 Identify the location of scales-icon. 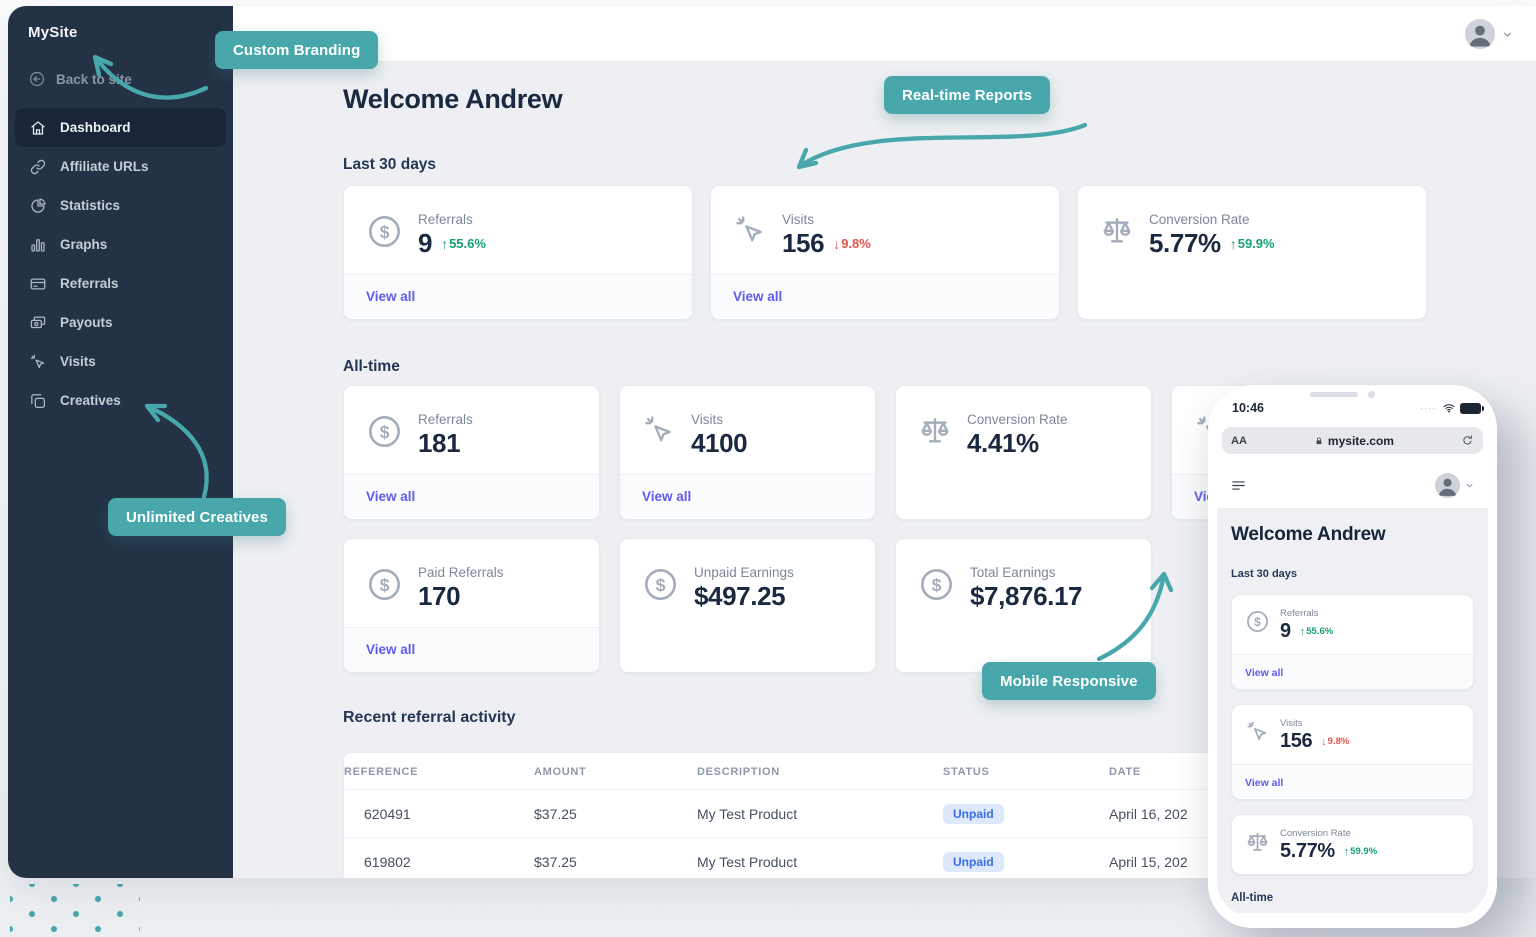
(1117, 230).